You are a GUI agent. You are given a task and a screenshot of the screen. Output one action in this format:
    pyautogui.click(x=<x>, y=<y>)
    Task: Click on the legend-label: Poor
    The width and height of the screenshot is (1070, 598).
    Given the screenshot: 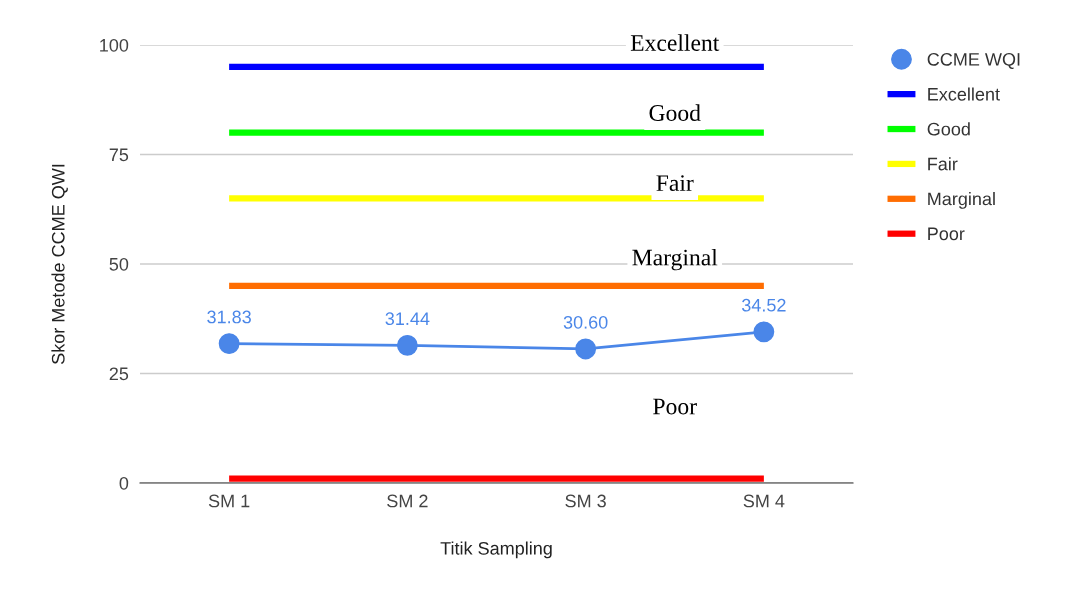 What is the action you would take?
    pyautogui.click(x=946, y=234)
    